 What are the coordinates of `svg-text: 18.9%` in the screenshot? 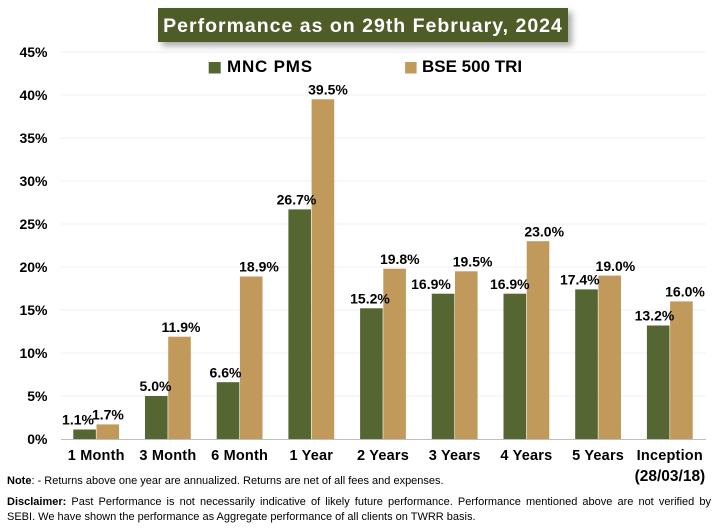 It's located at (259, 267).